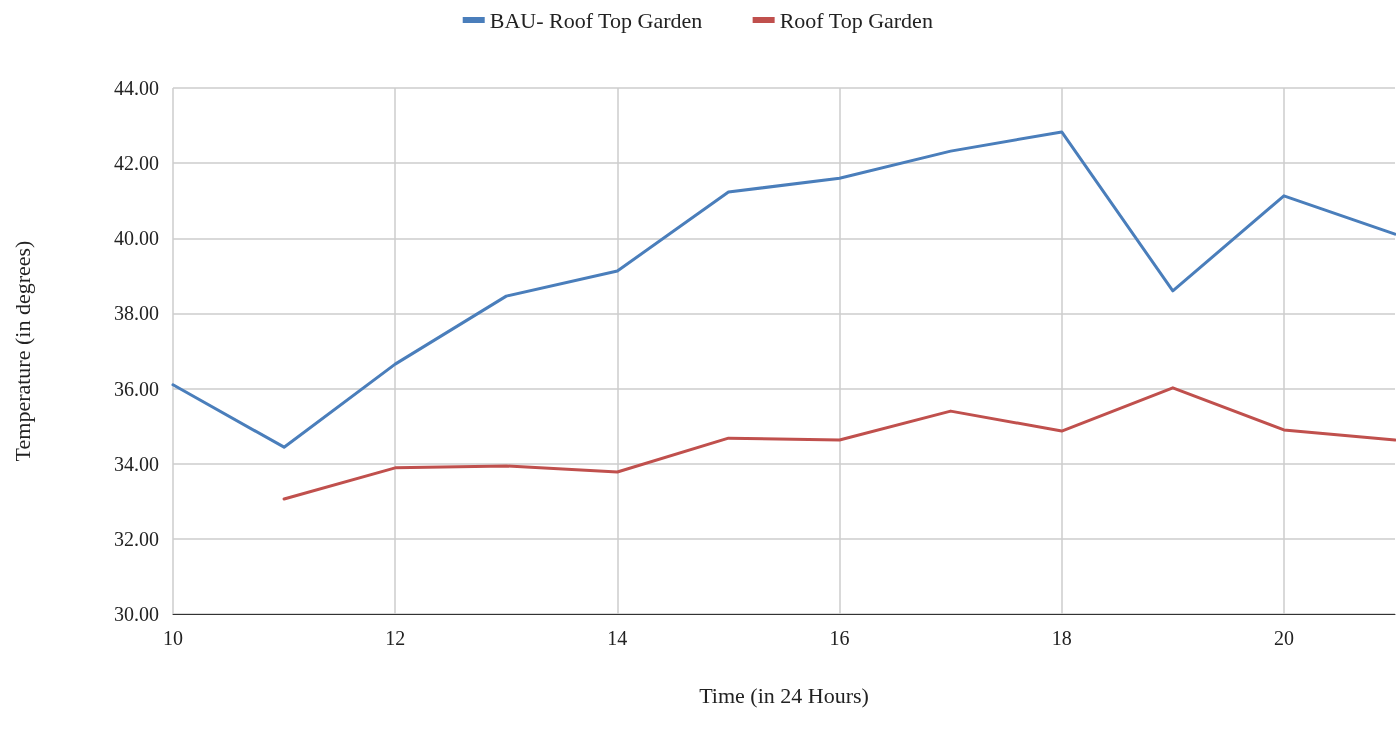 The height and width of the screenshot is (740, 1396). Describe the element at coordinates (136, 238) in the screenshot. I see `y-tick-label: 40.00` at that location.